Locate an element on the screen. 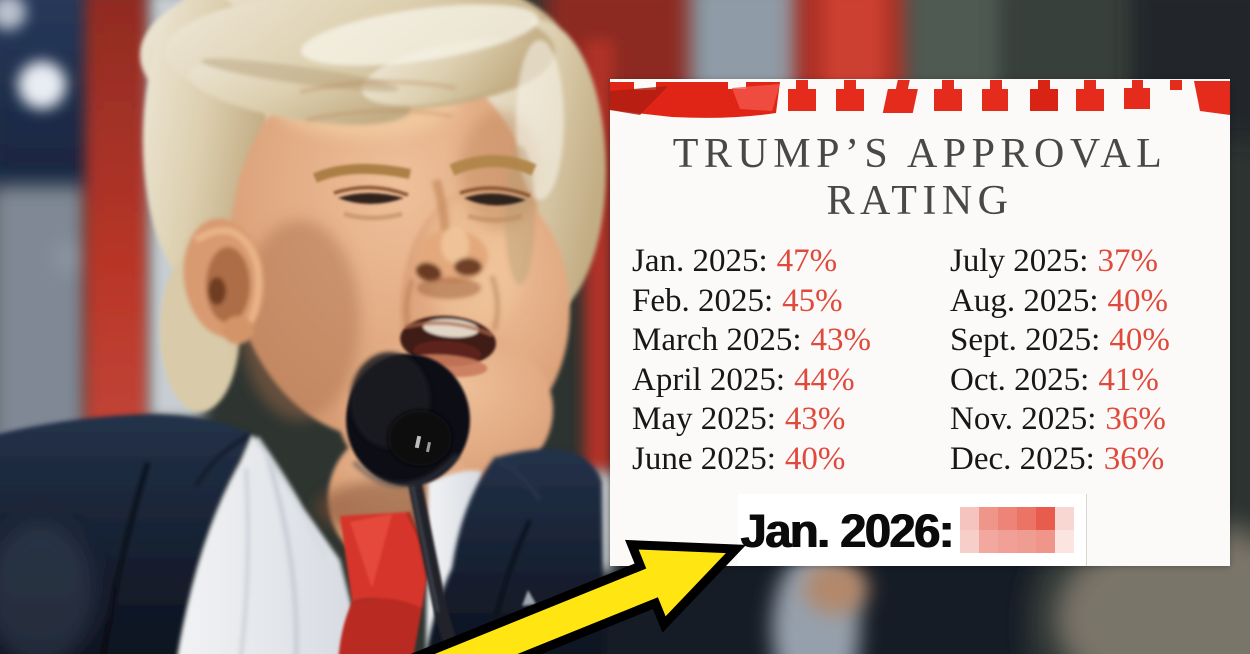 The width and height of the screenshot is (1250, 654). trump-nose is located at coordinates (399, 206).